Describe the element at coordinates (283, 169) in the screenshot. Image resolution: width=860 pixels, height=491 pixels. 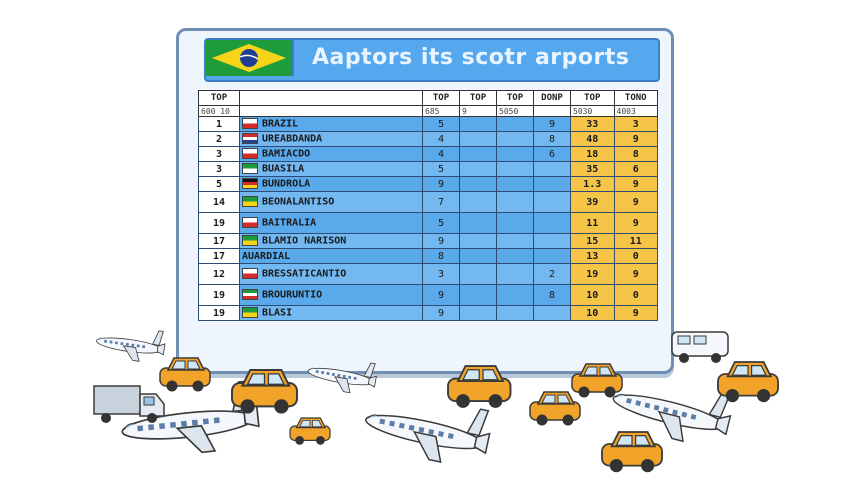
I see `airport-name-label: BUASILA` at that location.